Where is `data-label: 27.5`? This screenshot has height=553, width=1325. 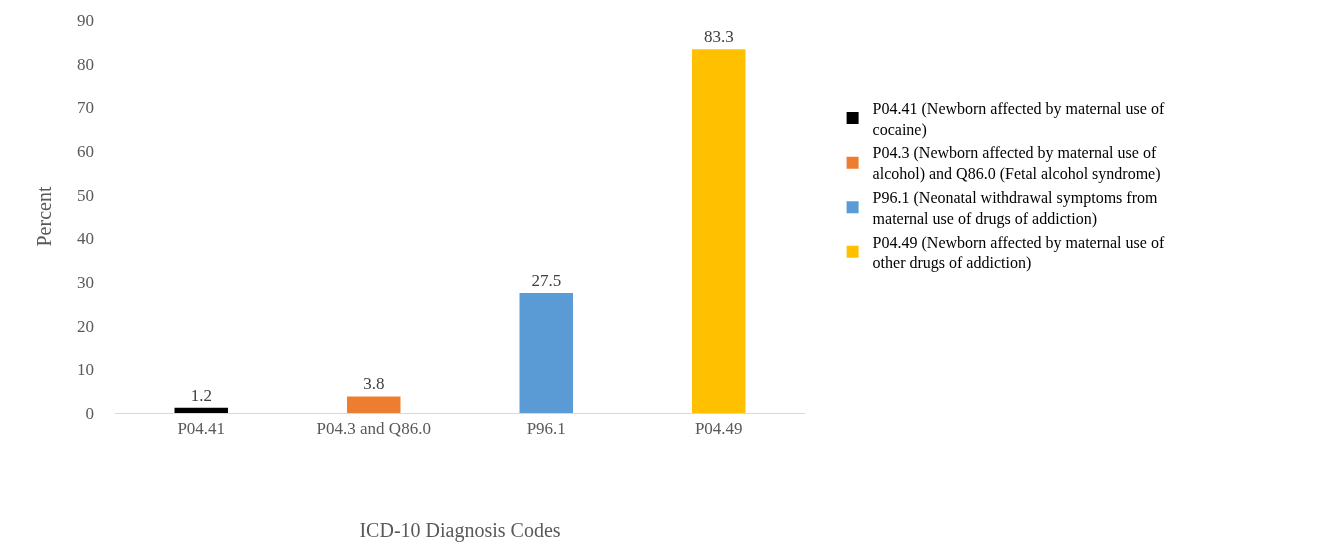 data-label: 27.5 is located at coordinates (546, 280).